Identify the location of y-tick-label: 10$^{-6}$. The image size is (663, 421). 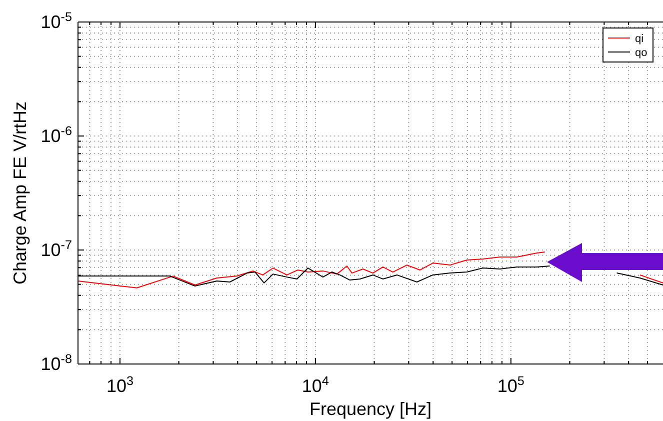
(56, 135).